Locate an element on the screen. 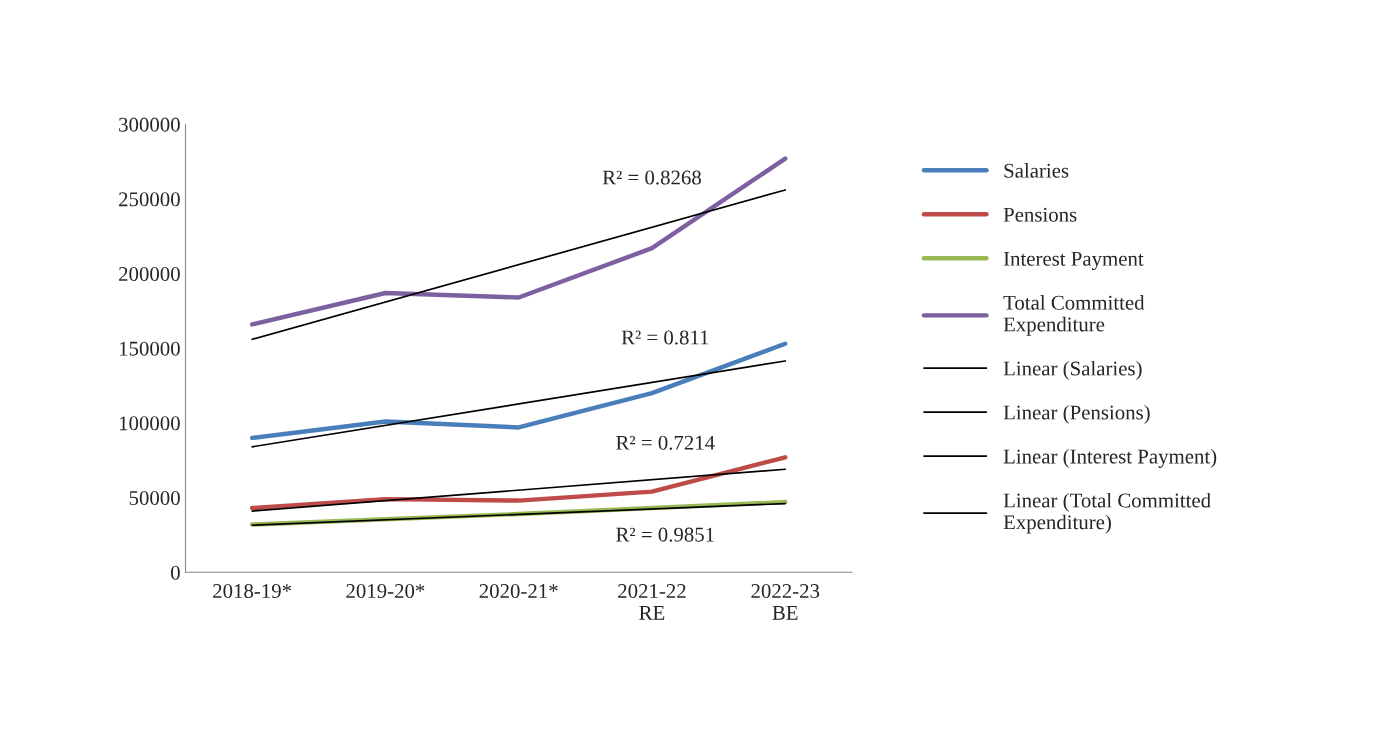  annotation: R² = 0.811 is located at coordinates (665, 337).